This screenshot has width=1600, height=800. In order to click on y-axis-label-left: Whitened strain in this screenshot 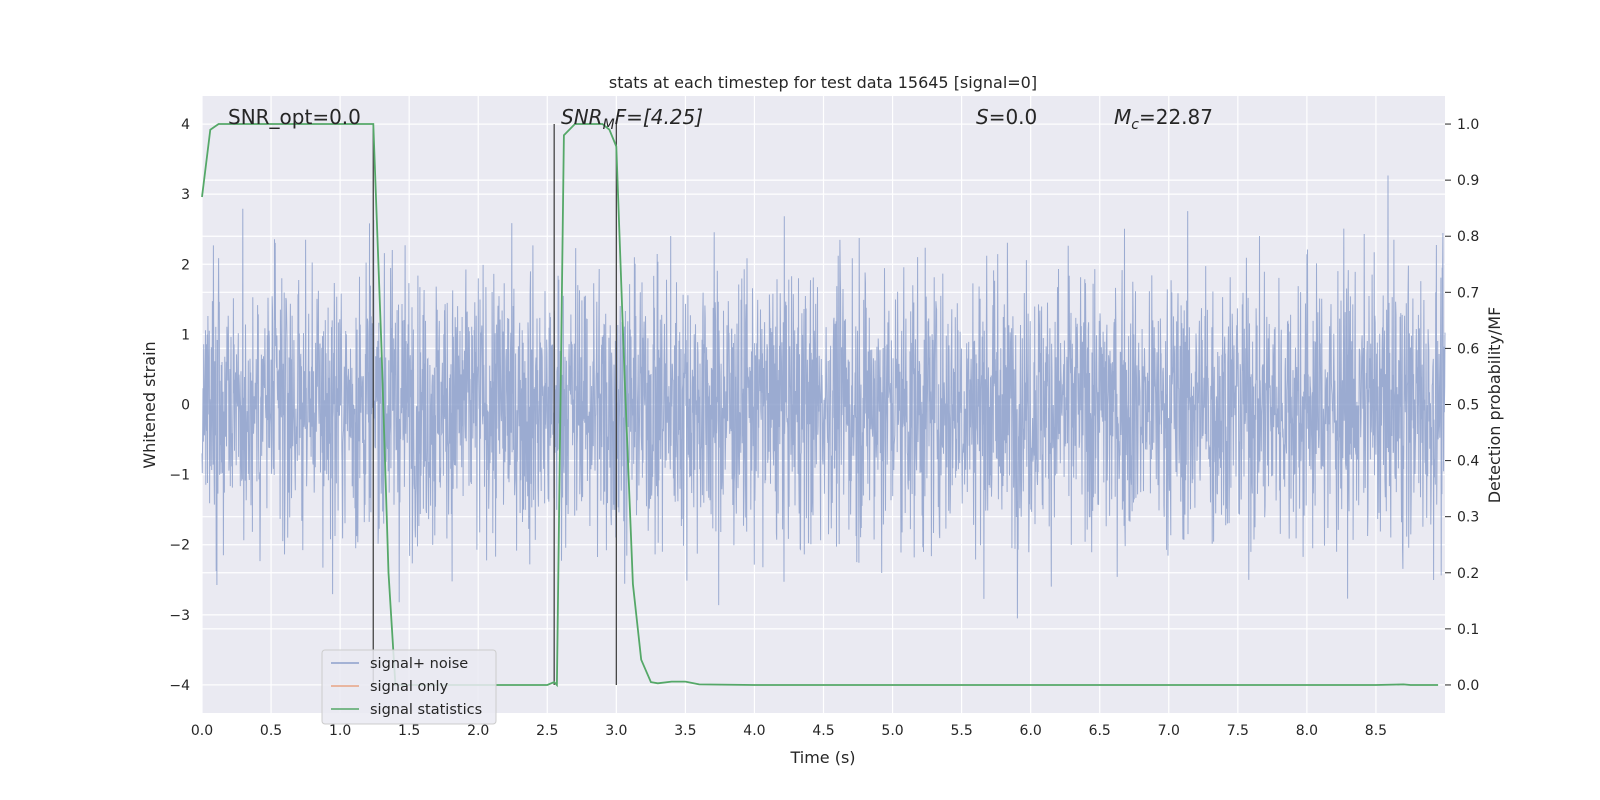, I will do `click(149, 404)`.